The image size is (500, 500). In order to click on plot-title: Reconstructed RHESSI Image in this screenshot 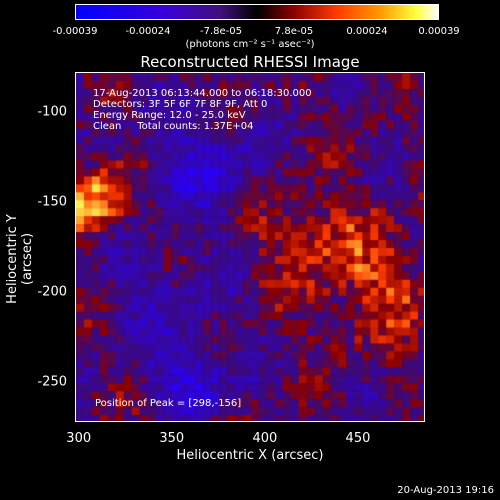, I will do `click(250, 62)`.